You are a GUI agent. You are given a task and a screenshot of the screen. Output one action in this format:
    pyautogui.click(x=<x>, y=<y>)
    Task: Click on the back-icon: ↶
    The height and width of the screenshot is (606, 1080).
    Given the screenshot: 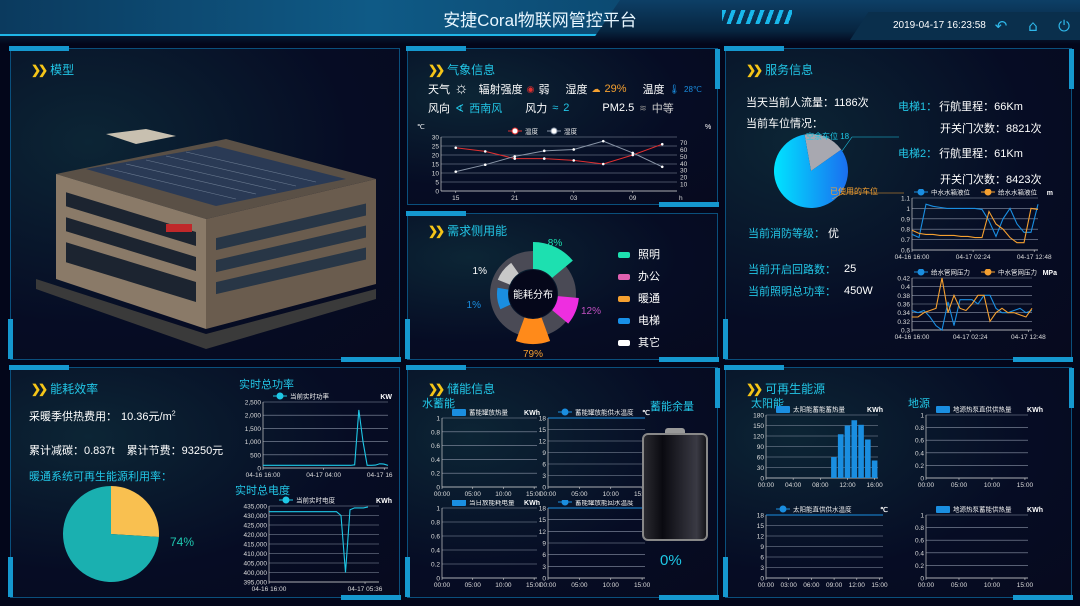 What is the action you would take?
    pyautogui.click(x=1001, y=26)
    